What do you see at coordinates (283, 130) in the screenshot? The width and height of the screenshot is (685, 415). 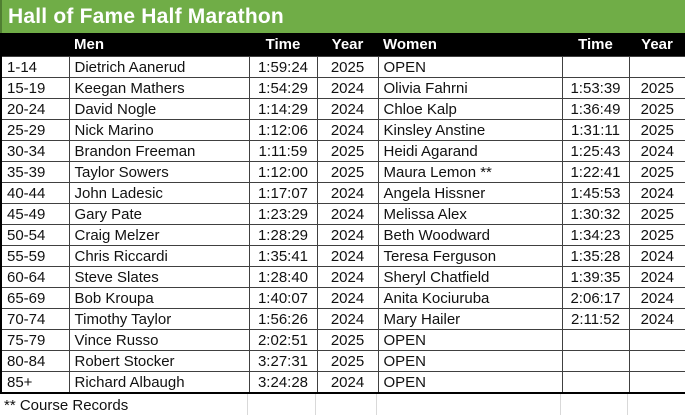 I see `men-time-cell: 1:12:06` at bounding box center [283, 130].